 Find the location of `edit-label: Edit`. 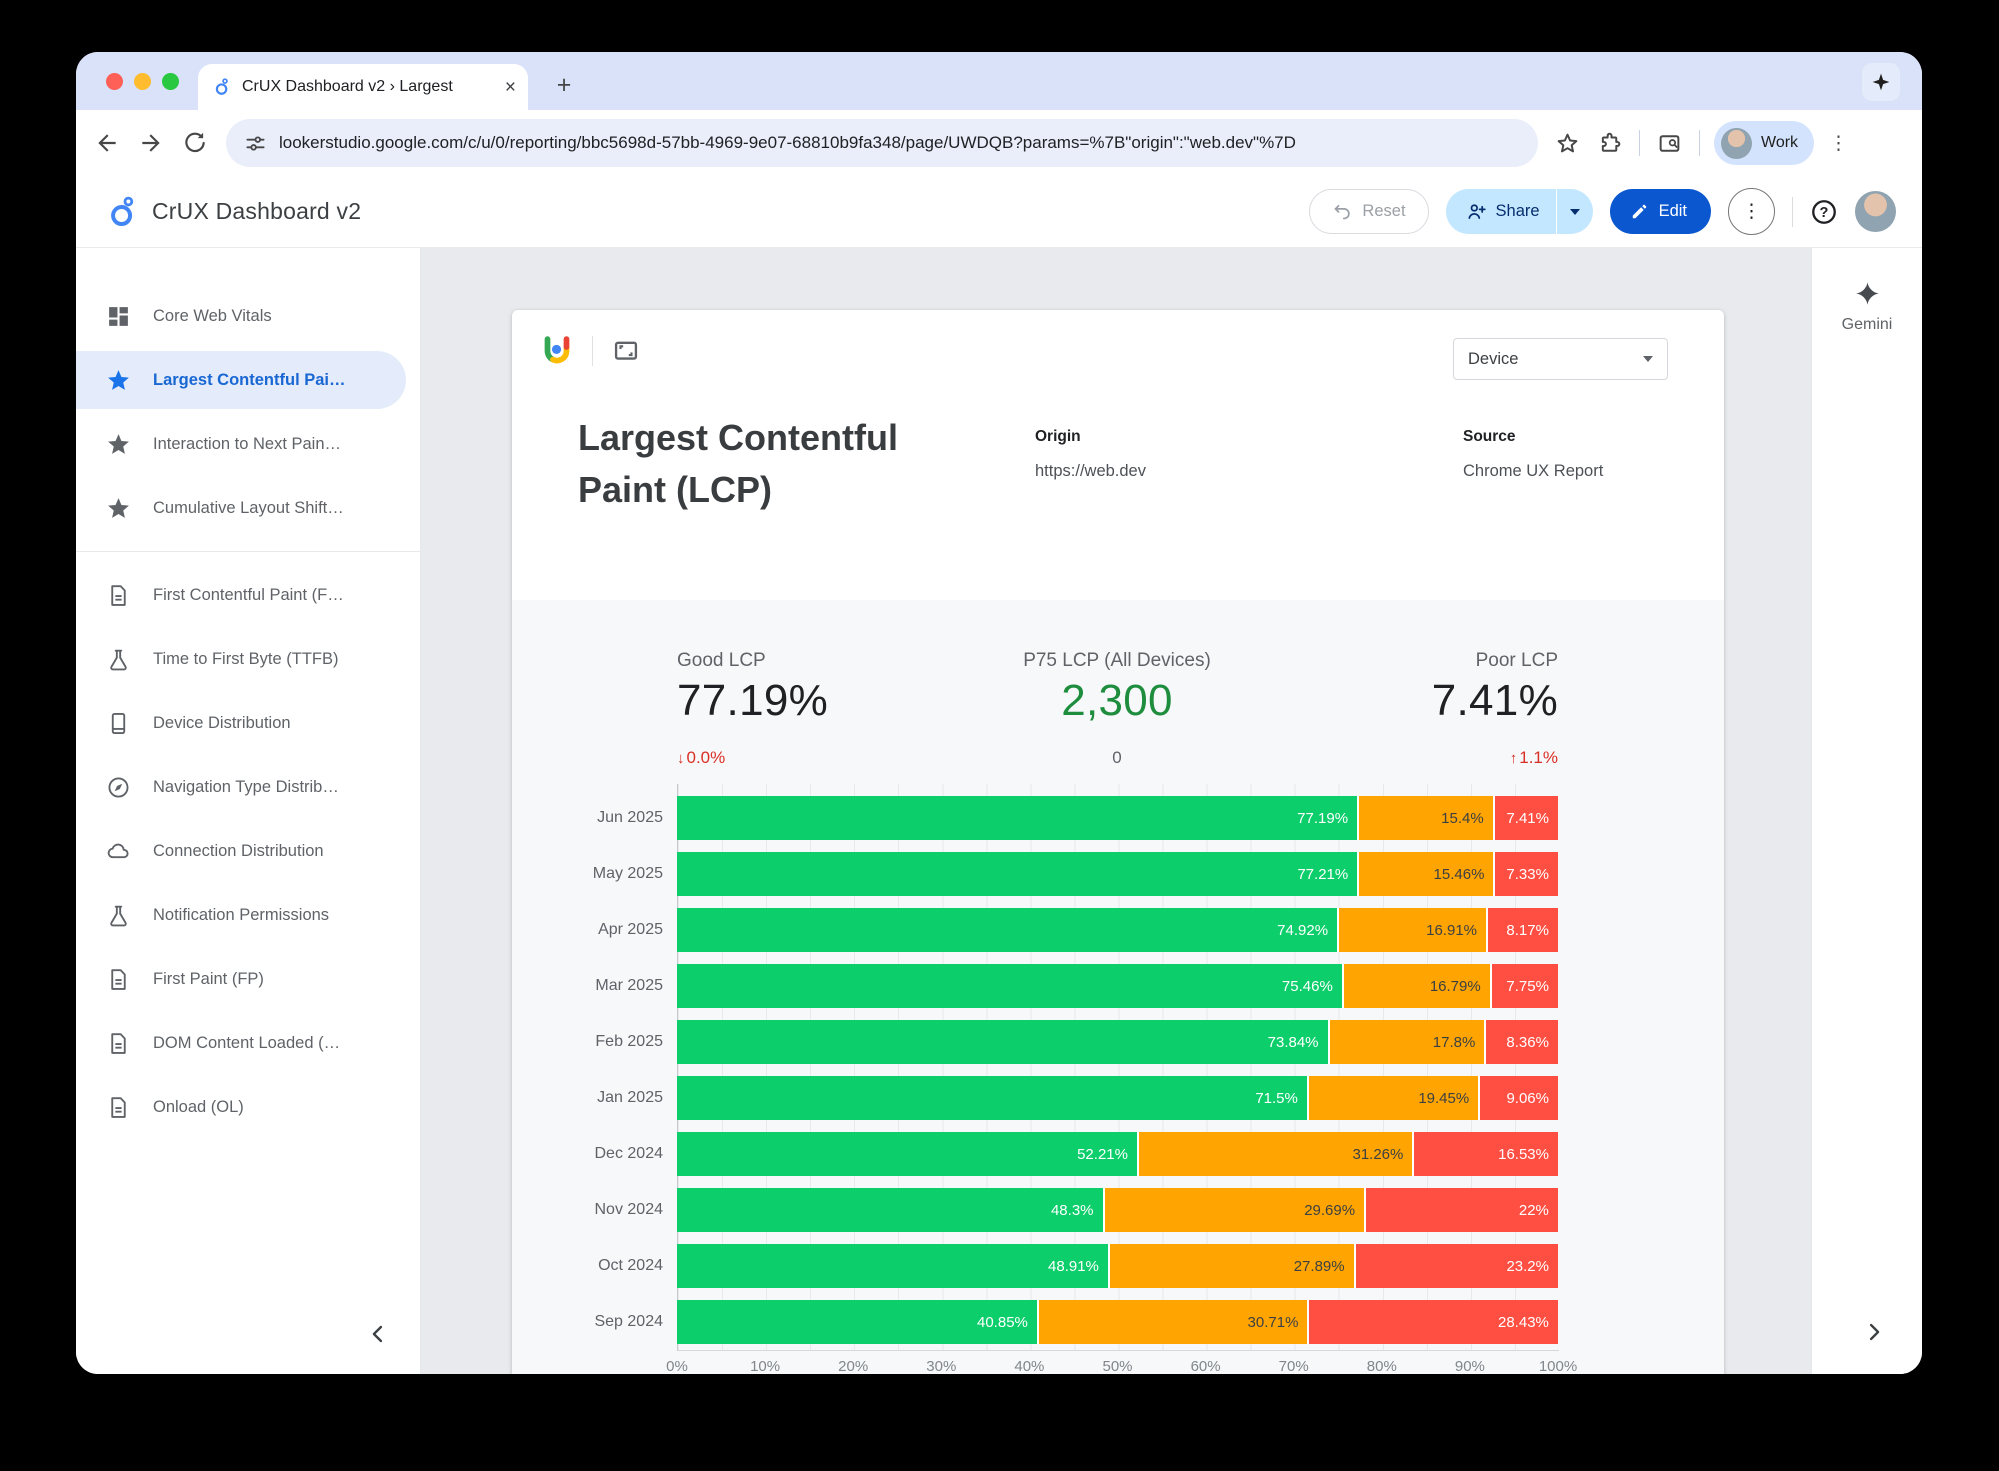

edit-label: Edit is located at coordinates (1672, 211).